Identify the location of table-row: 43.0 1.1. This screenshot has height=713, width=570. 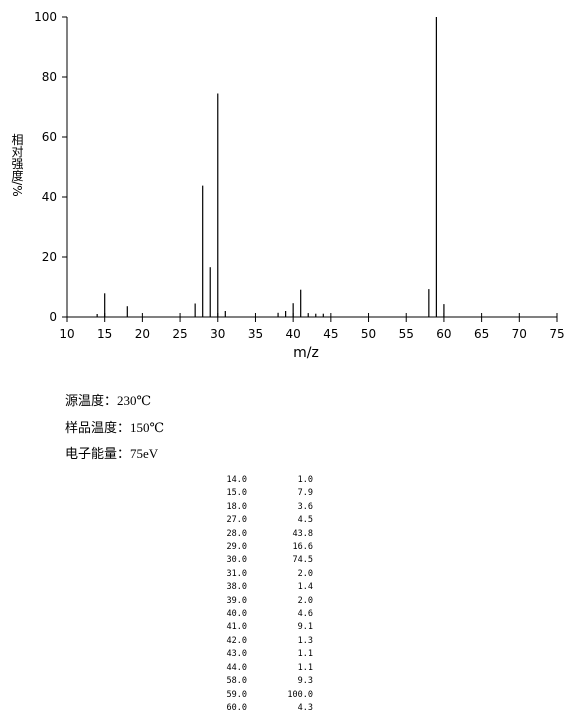
(256, 654).